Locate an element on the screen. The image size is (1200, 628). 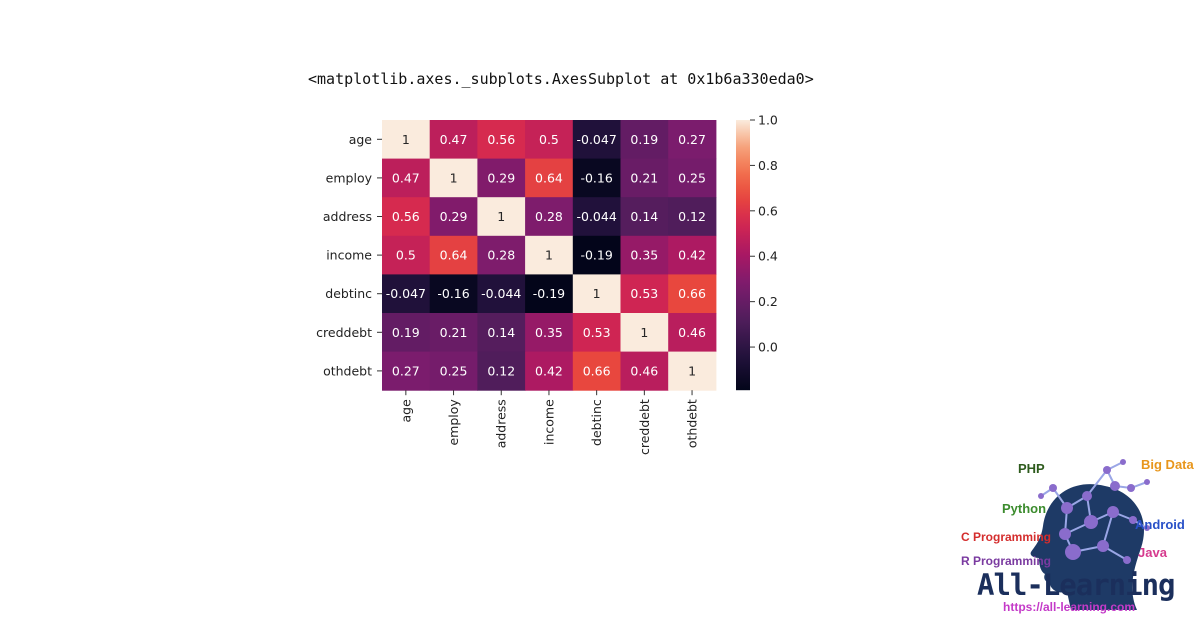
heatmap-cell-label-income-debtinc: -0.19 is located at coordinates (596, 255).